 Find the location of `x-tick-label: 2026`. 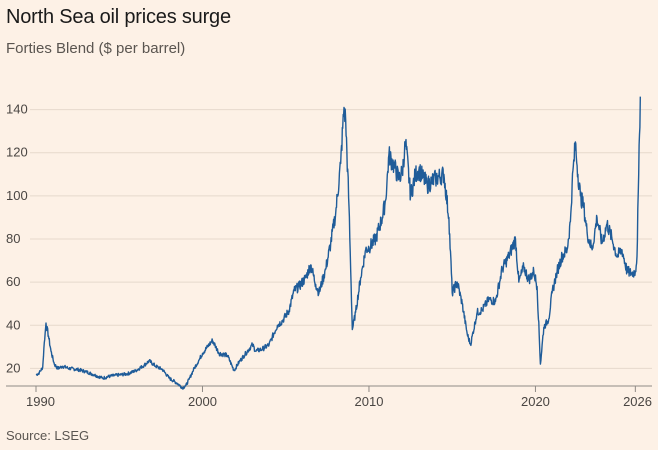

x-tick-label: 2026 is located at coordinates (637, 401).